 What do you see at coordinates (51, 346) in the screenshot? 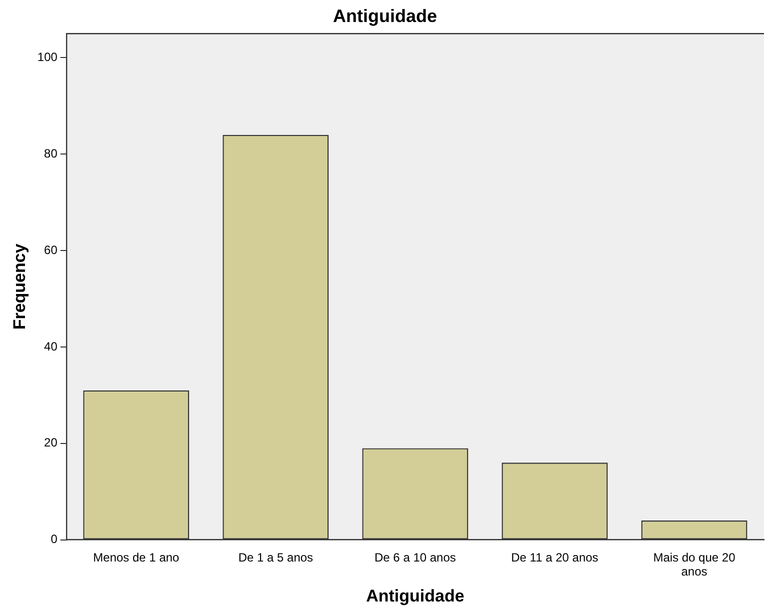
I see `y-tick-label: 40` at bounding box center [51, 346].